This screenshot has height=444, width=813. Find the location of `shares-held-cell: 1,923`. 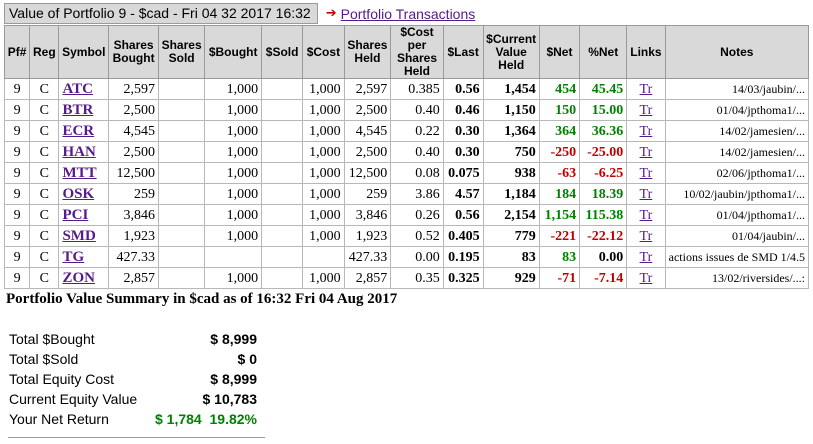

shares-held-cell: 1,923 is located at coordinates (367, 236).